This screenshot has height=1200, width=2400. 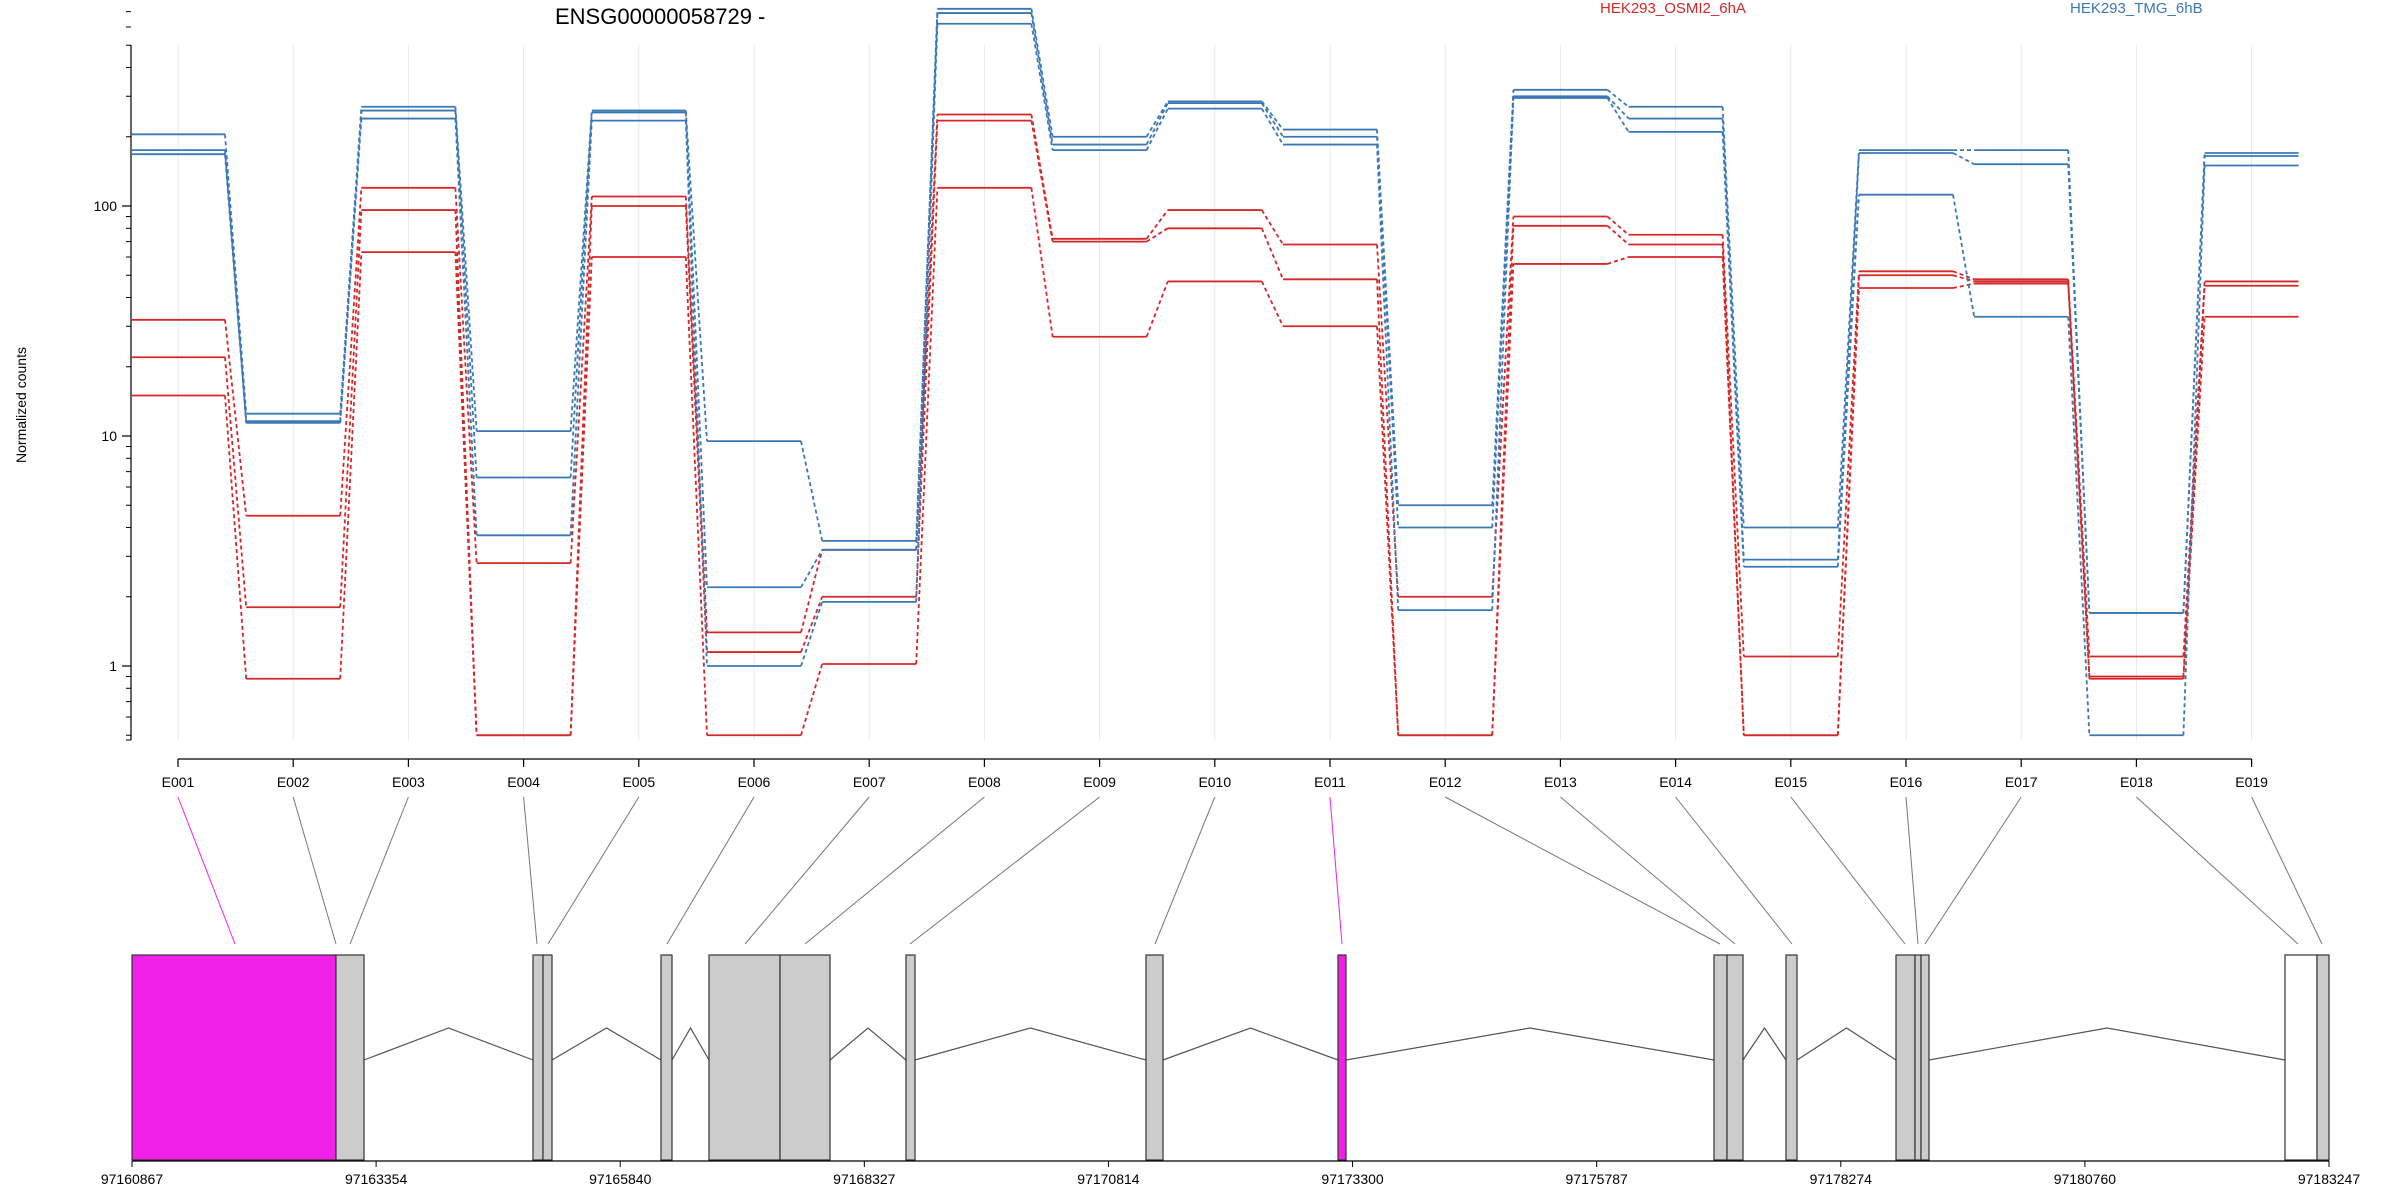 What do you see at coordinates (408, 782) in the screenshot?
I see `x-tick-label: E003` at bounding box center [408, 782].